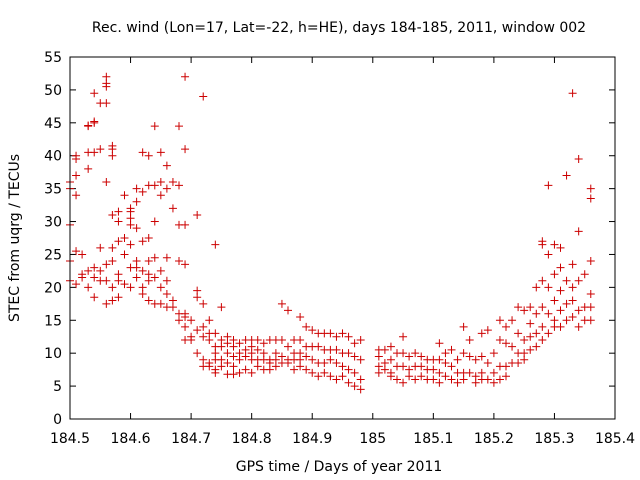  Describe the element at coordinates (494, 439) in the screenshot. I see `x-tick-label: 185.2` at that location.